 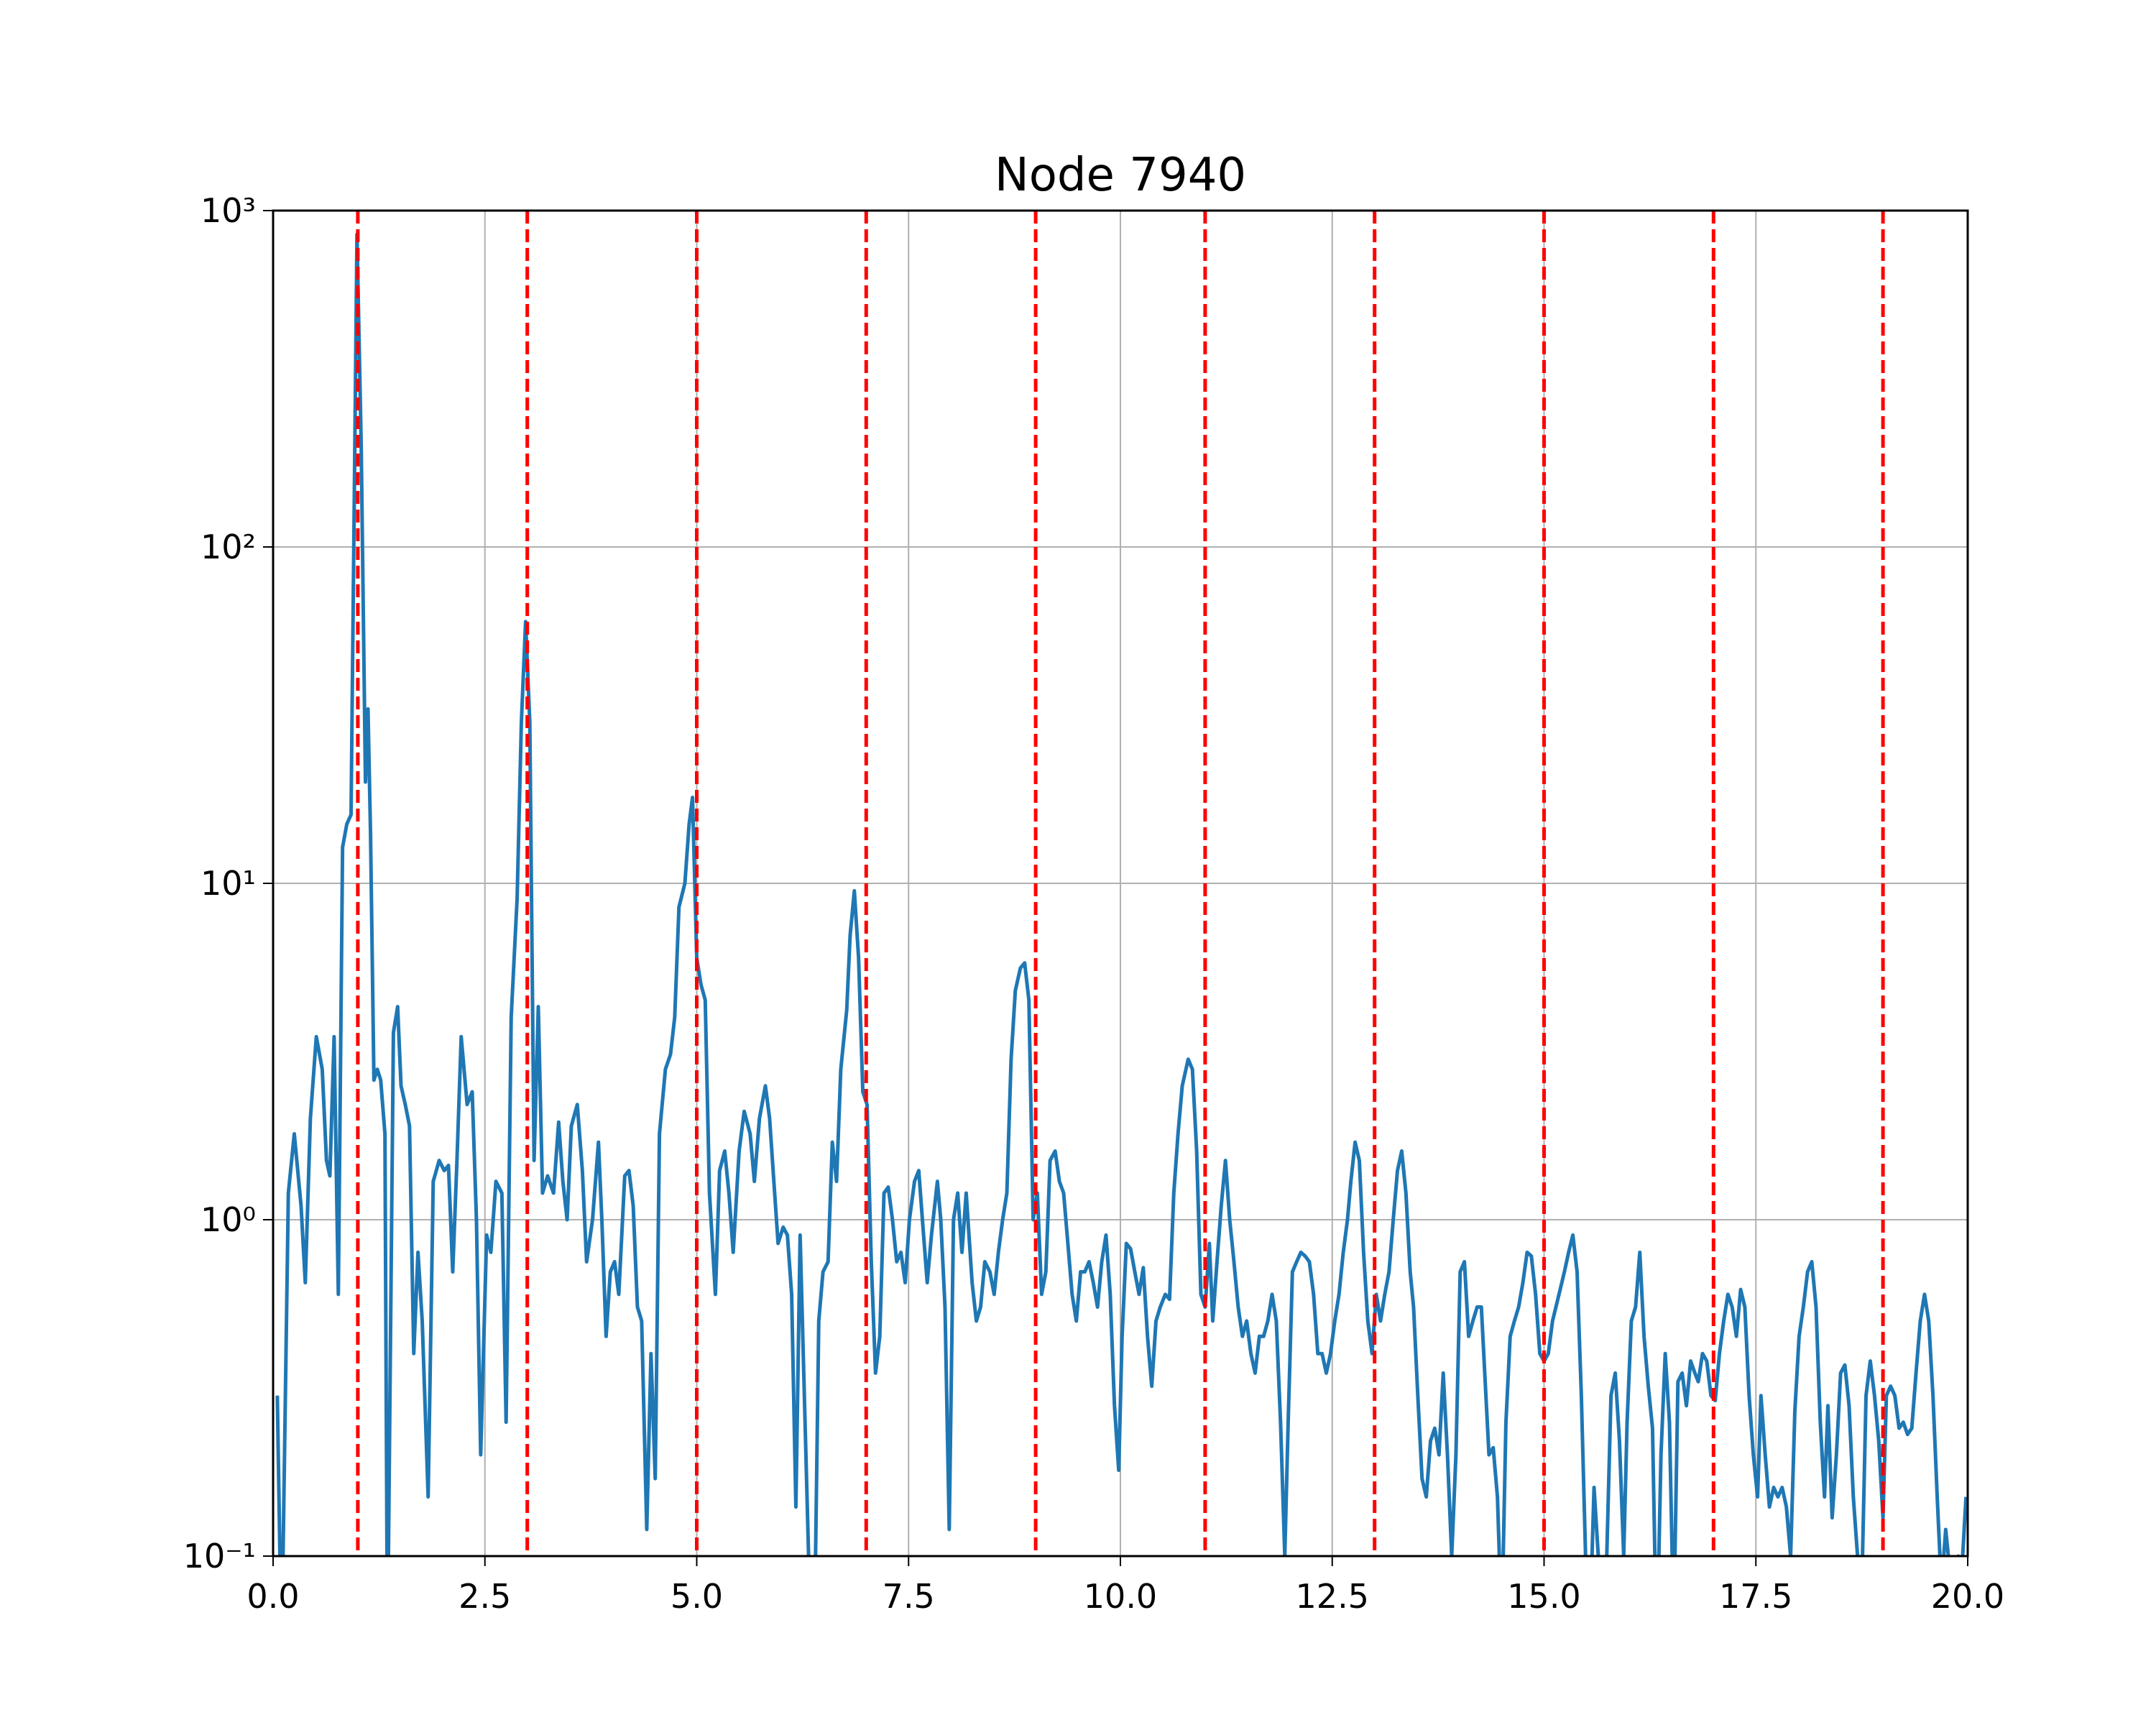 What do you see at coordinates (229, 883) in the screenshot?
I see `y-tick-label: 10¹` at bounding box center [229, 883].